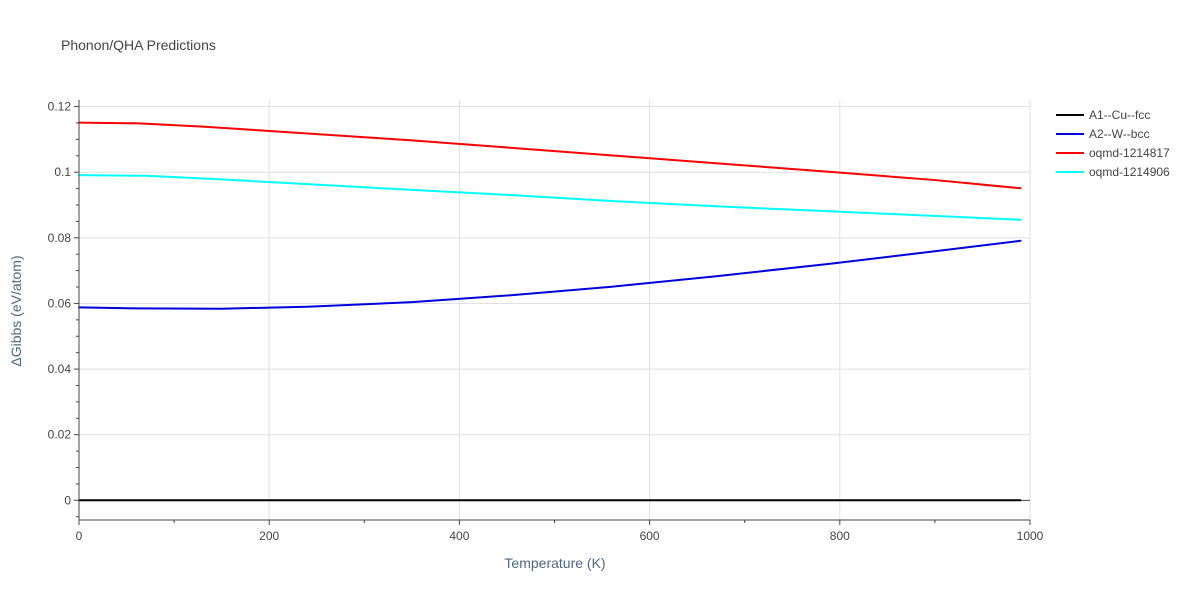 The width and height of the screenshot is (1200, 605). What do you see at coordinates (67, 500) in the screenshot?
I see `y-tick-label: 0` at bounding box center [67, 500].